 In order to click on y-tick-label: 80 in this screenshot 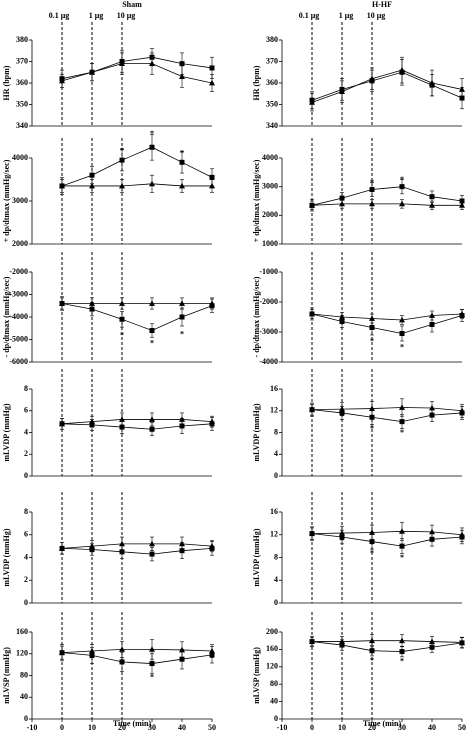, I will do `click(24, 674)`.